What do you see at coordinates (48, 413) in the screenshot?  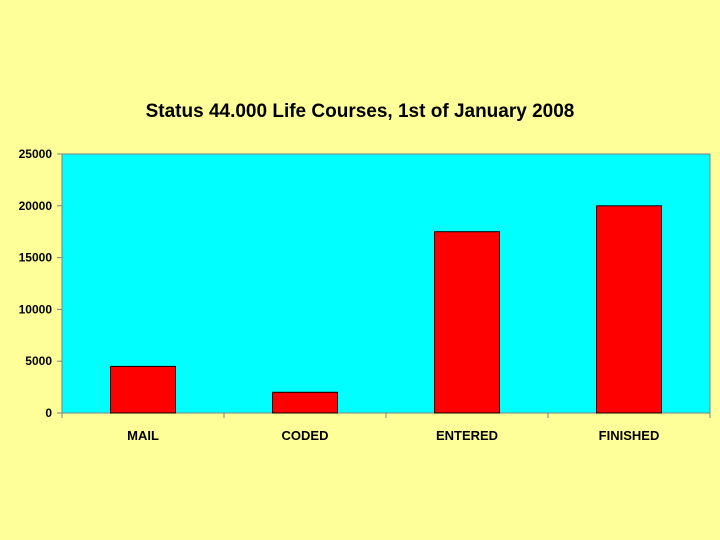 I see `y-tick-label: 0` at bounding box center [48, 413].